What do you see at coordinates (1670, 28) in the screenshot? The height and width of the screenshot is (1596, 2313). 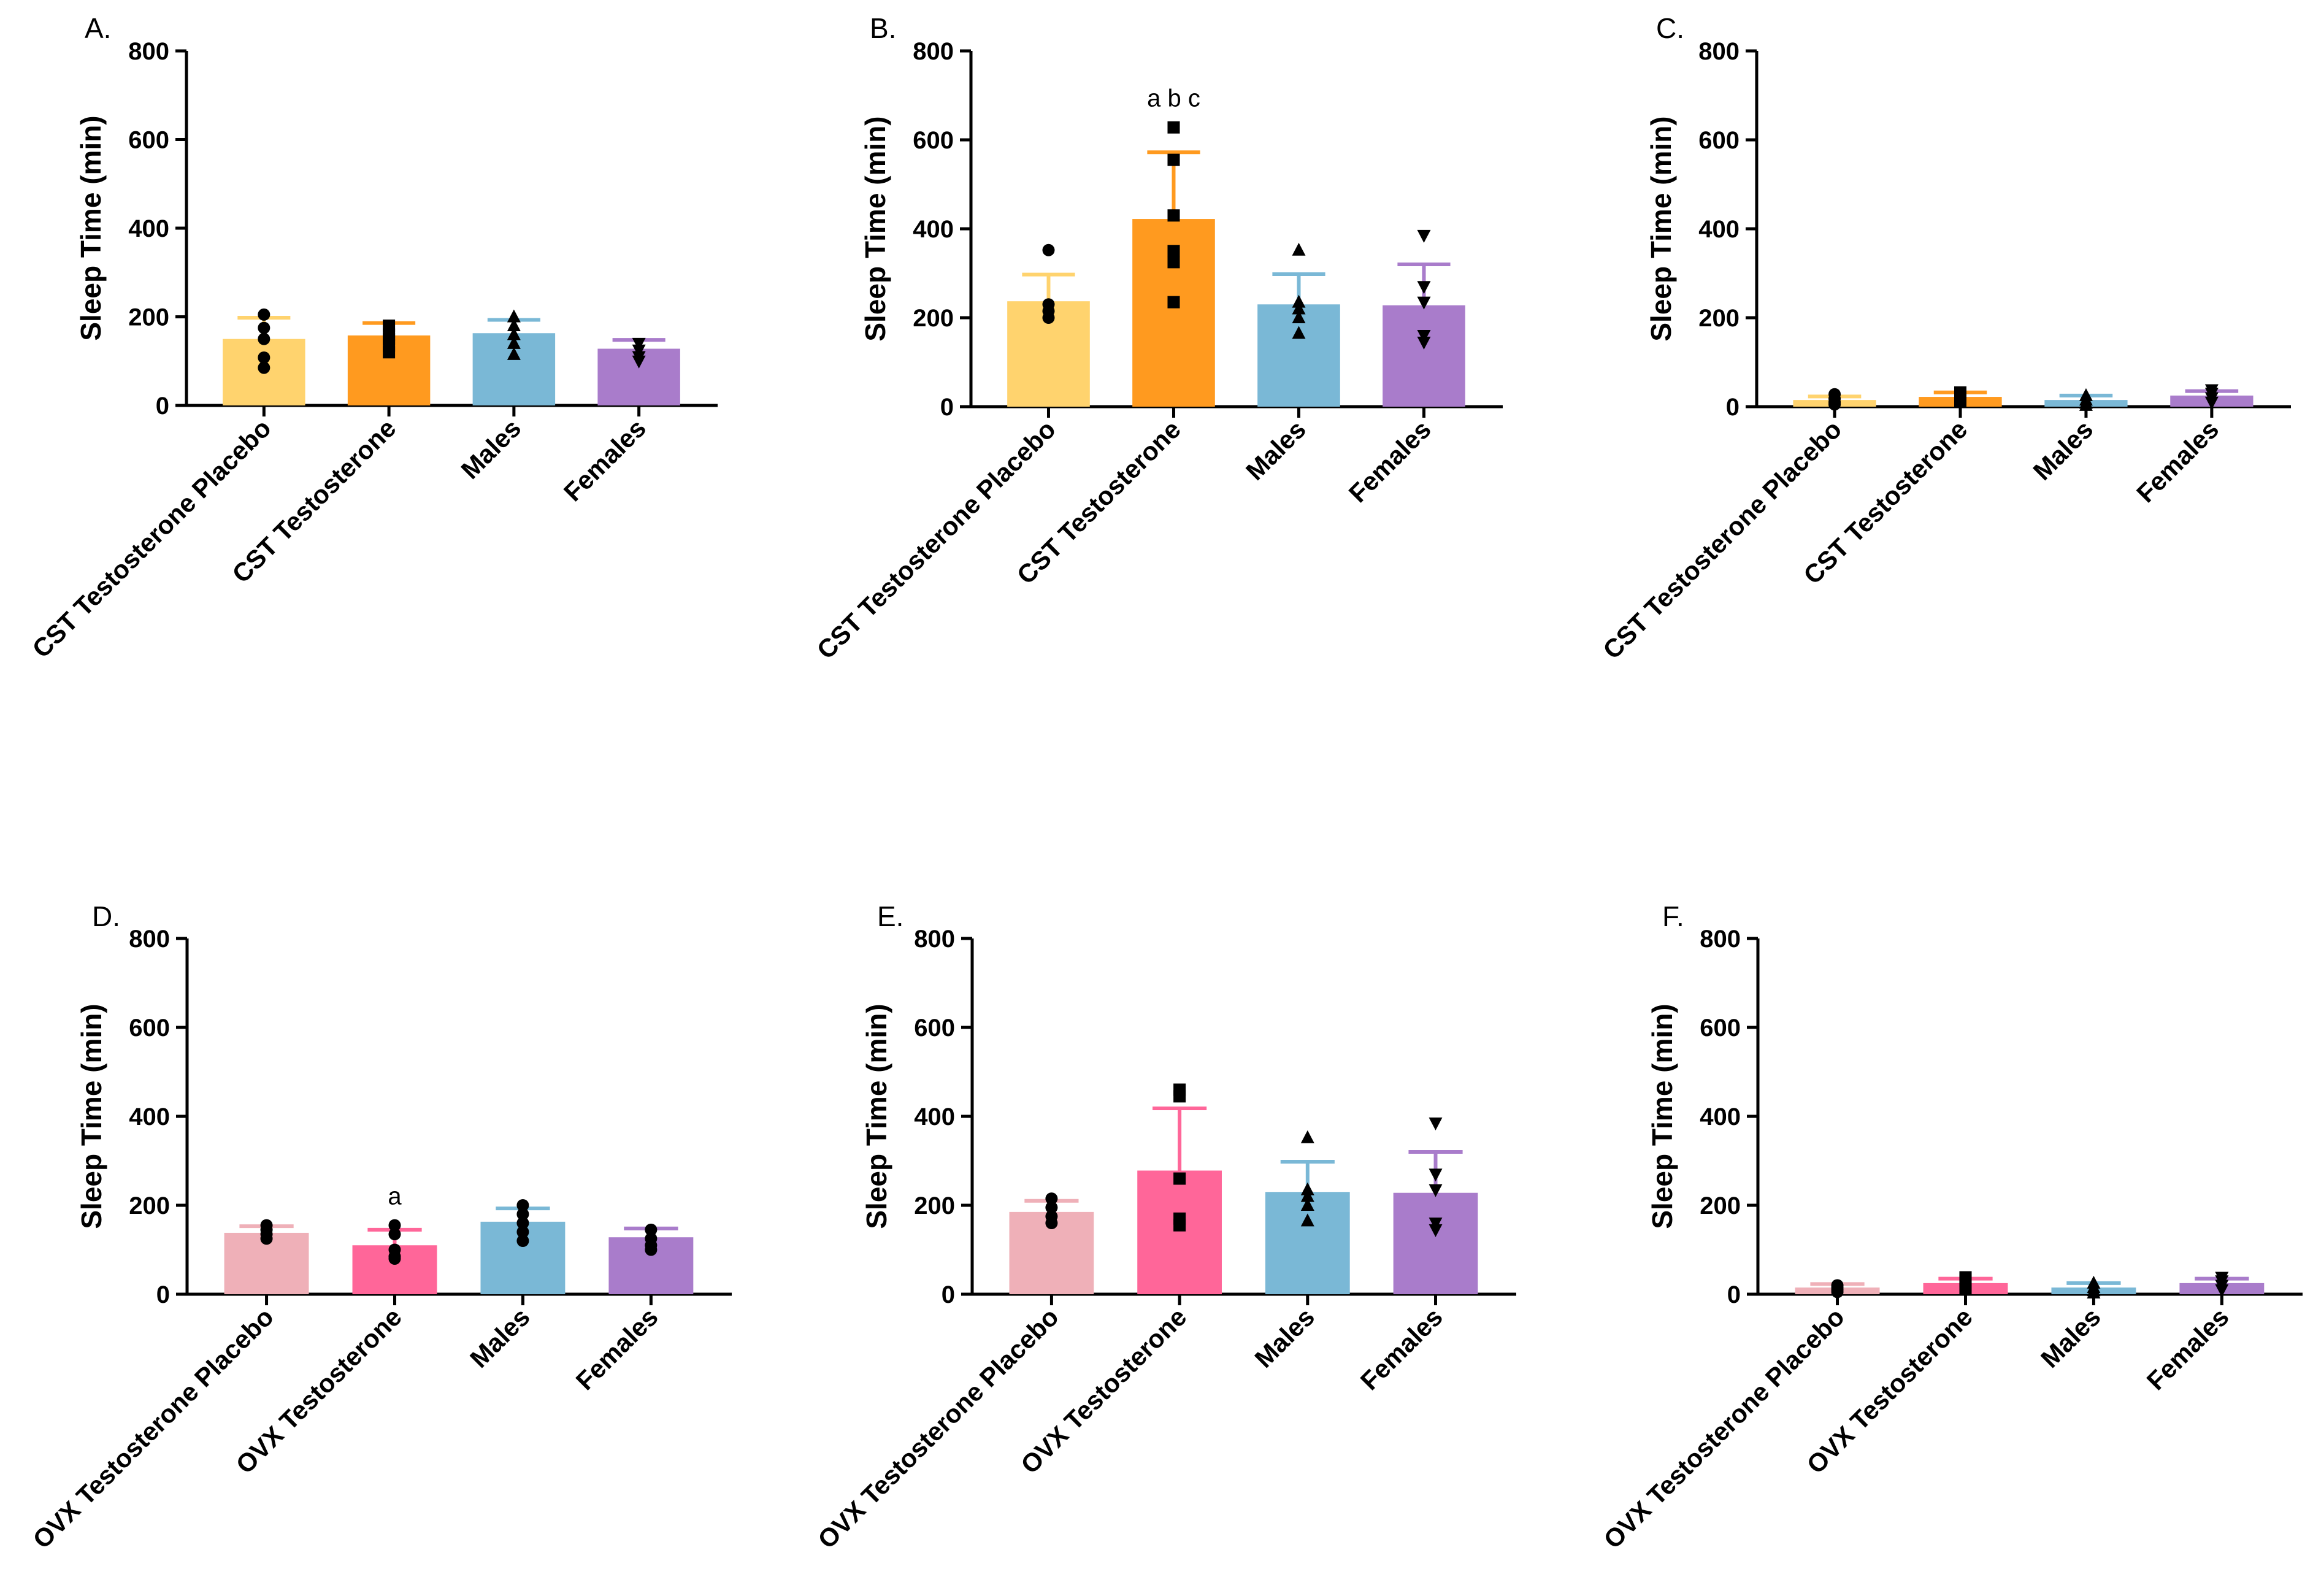 I see `panel-label: C.` at bounding box center [1670, 28].